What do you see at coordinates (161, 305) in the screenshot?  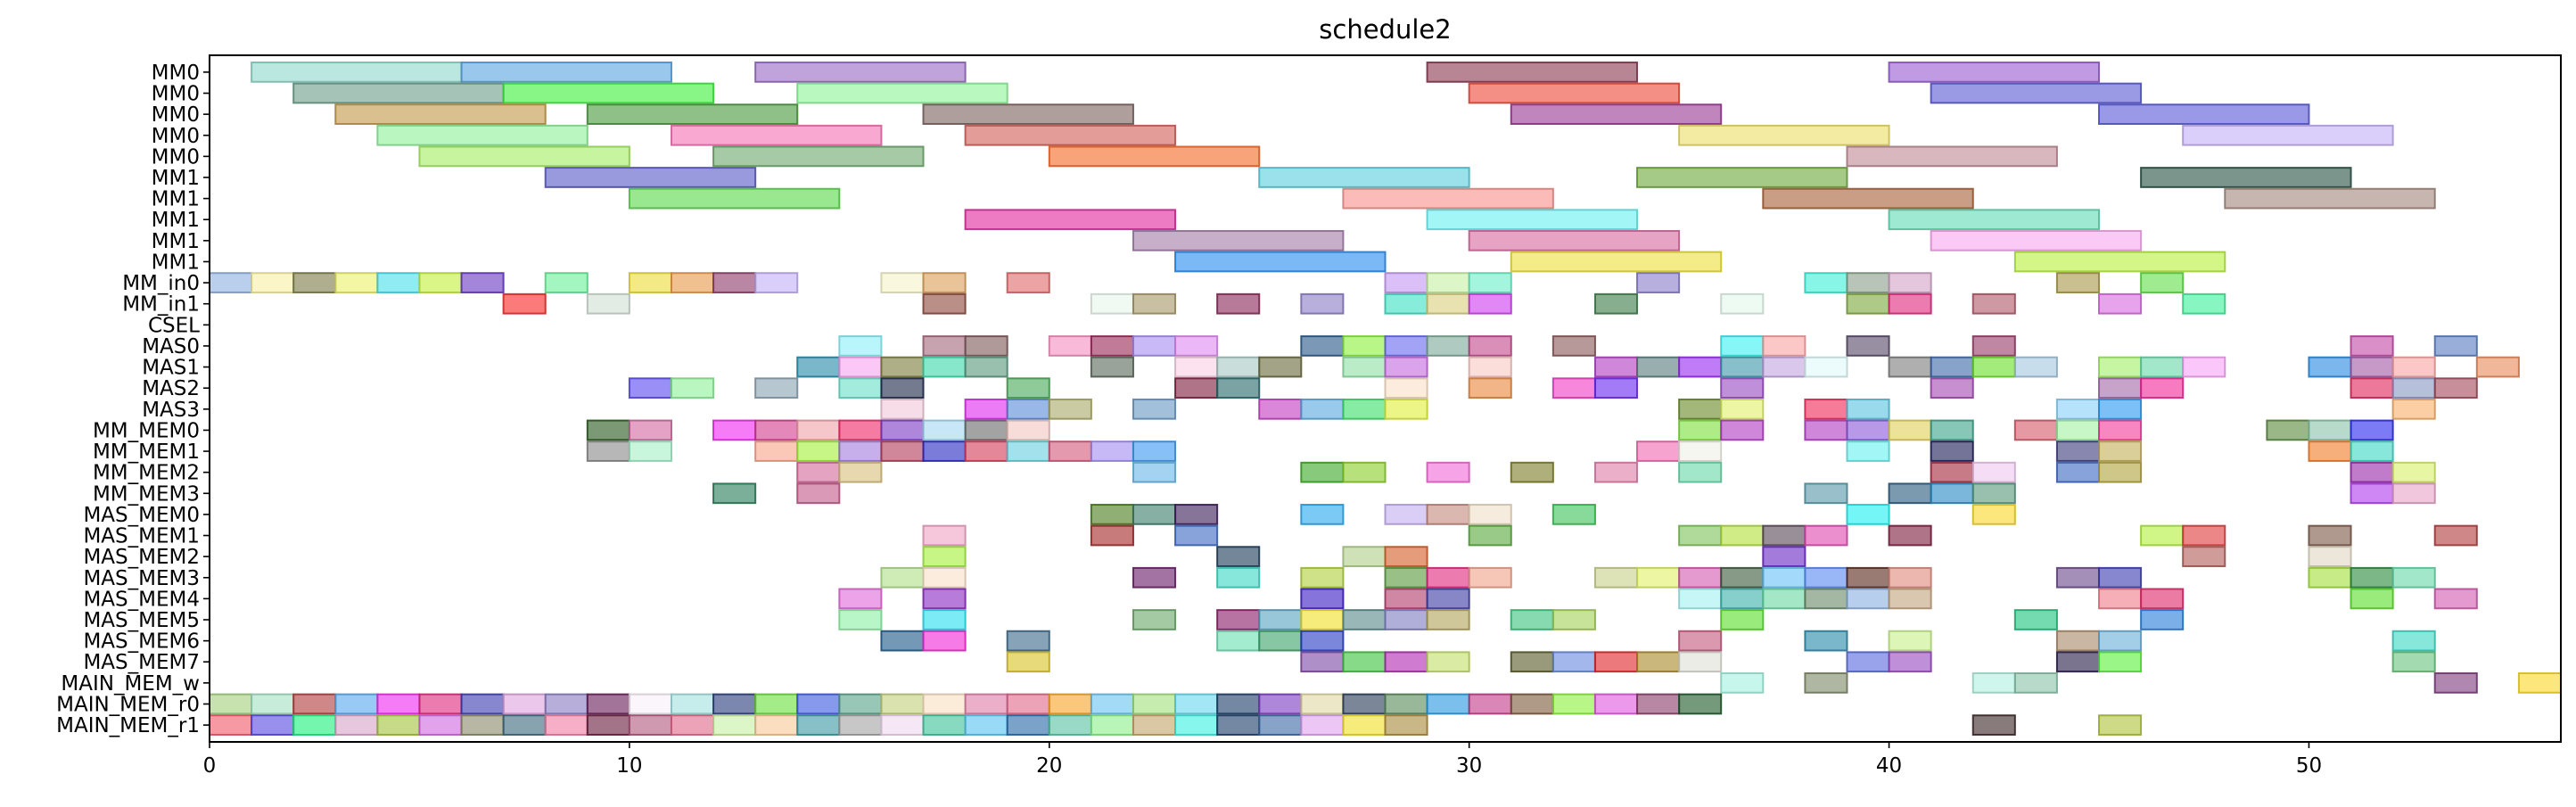 I see `y-tick-label: MM_in1` at bounding box center [161, 305].